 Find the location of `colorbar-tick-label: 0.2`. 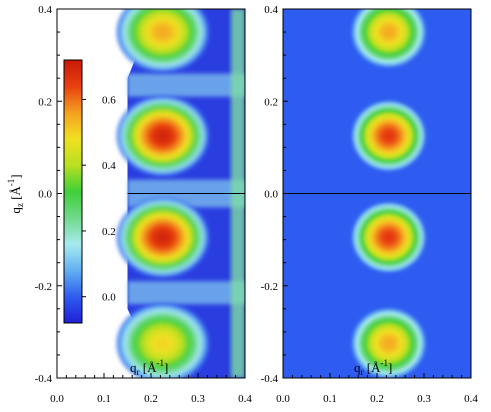

colorbar-tick-label: 0.2 is located at coordinates (109, 232).